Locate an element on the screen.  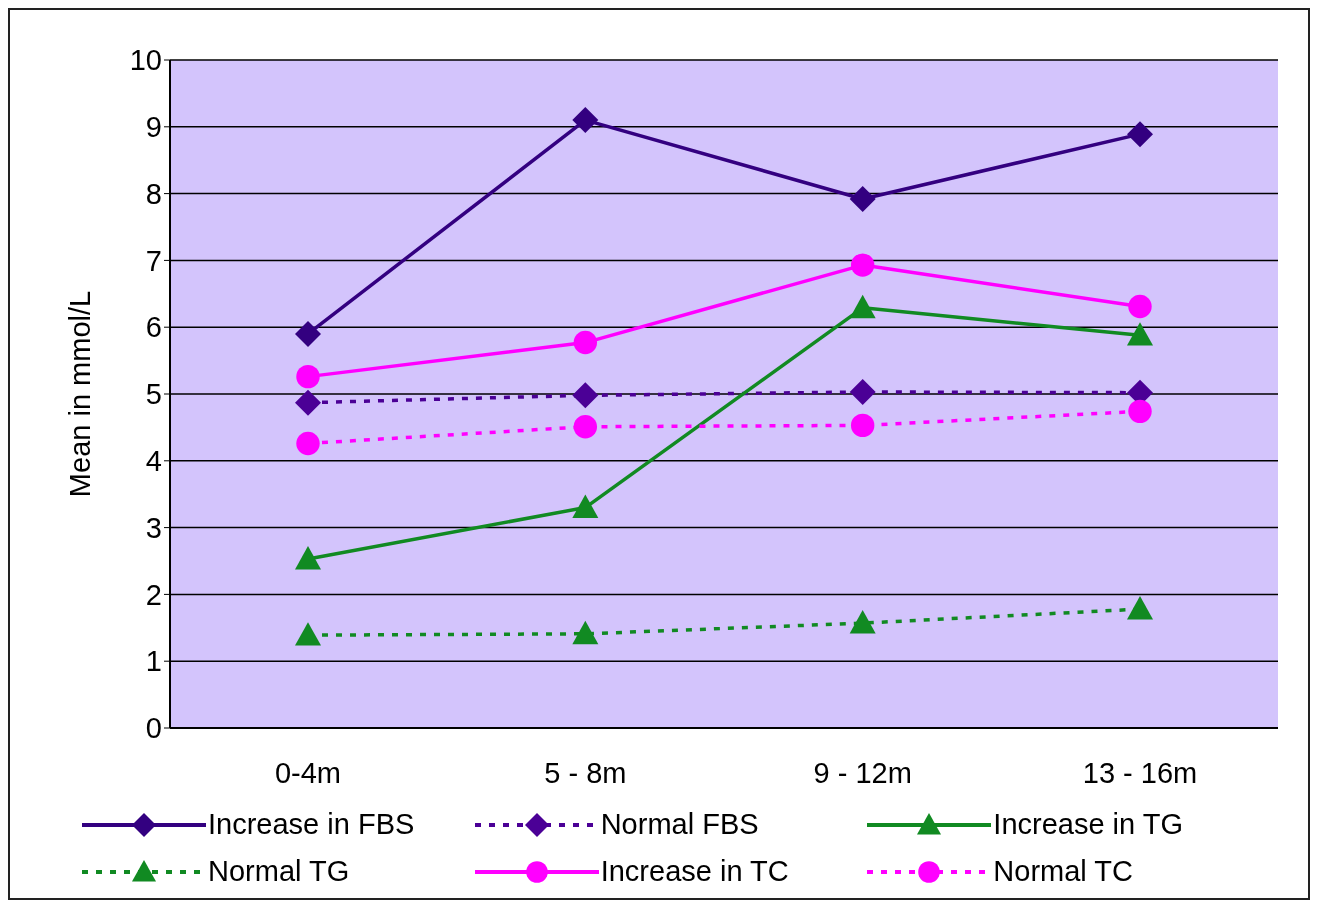
legend-label: Increase in TG is located at coordinates (1088, 824).